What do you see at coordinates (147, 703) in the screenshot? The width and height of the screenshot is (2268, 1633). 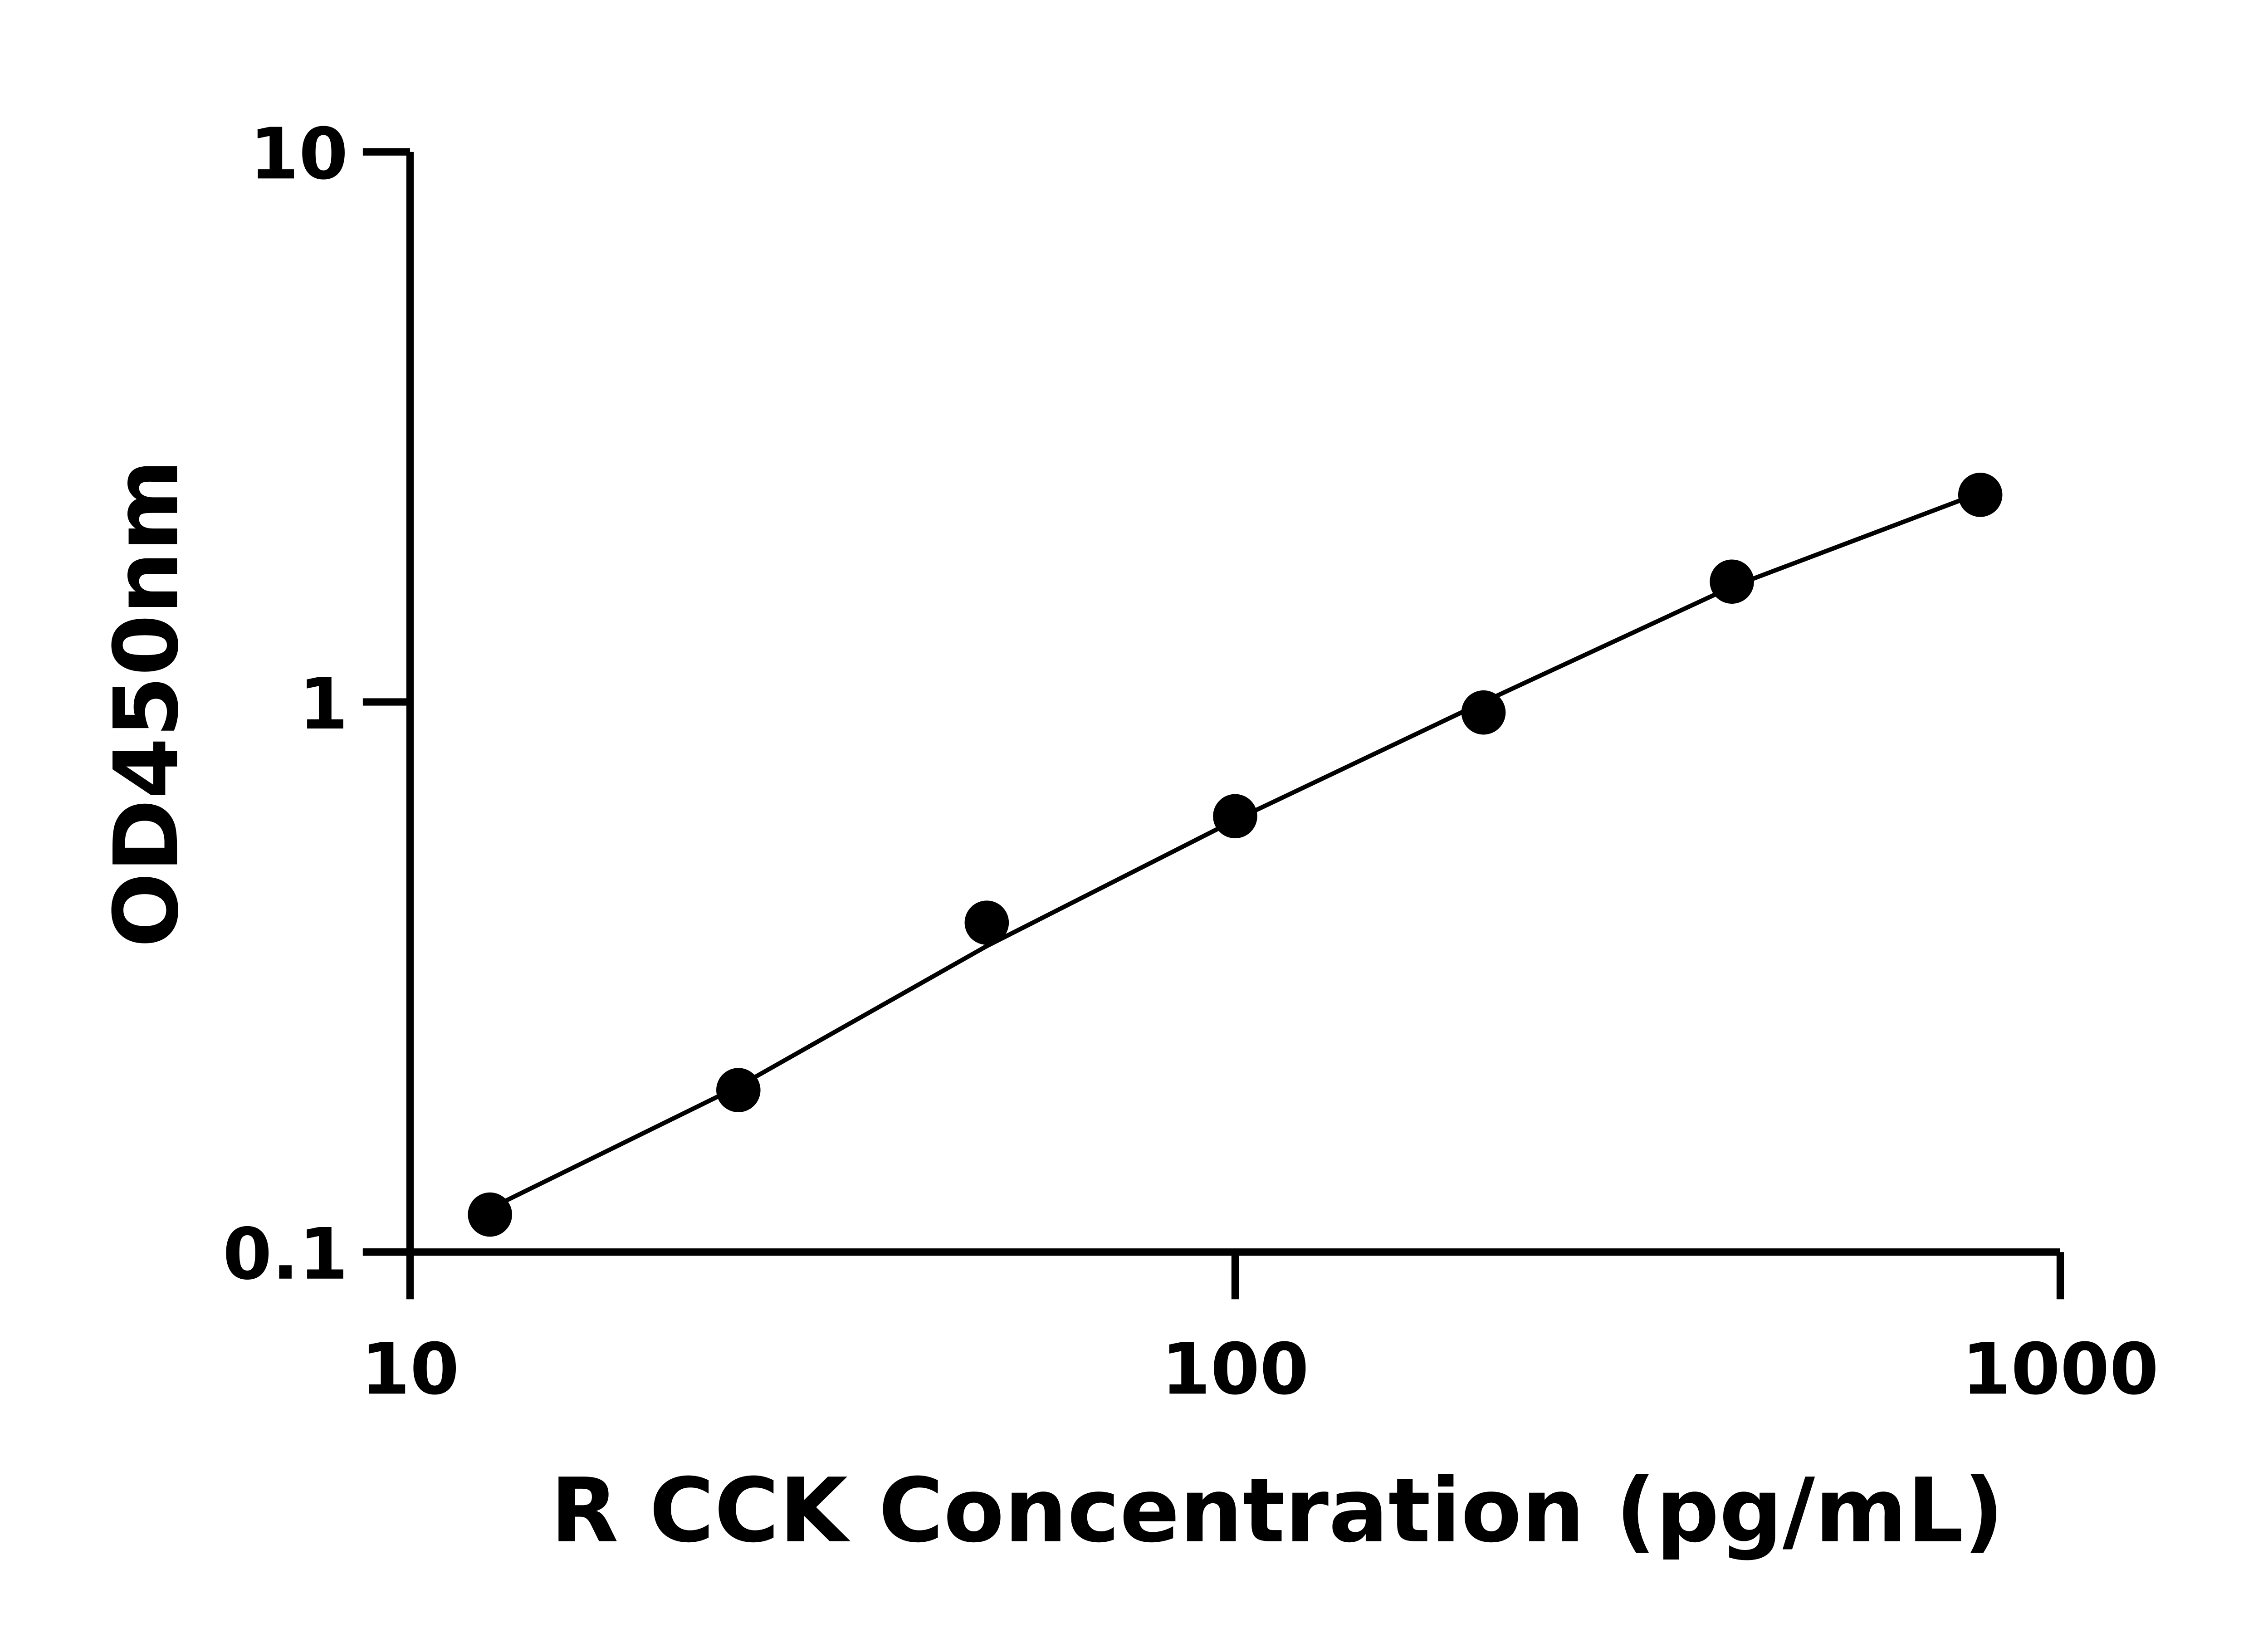 I see `y-axis-label: OD450nm` at bounding box center [147, 703].